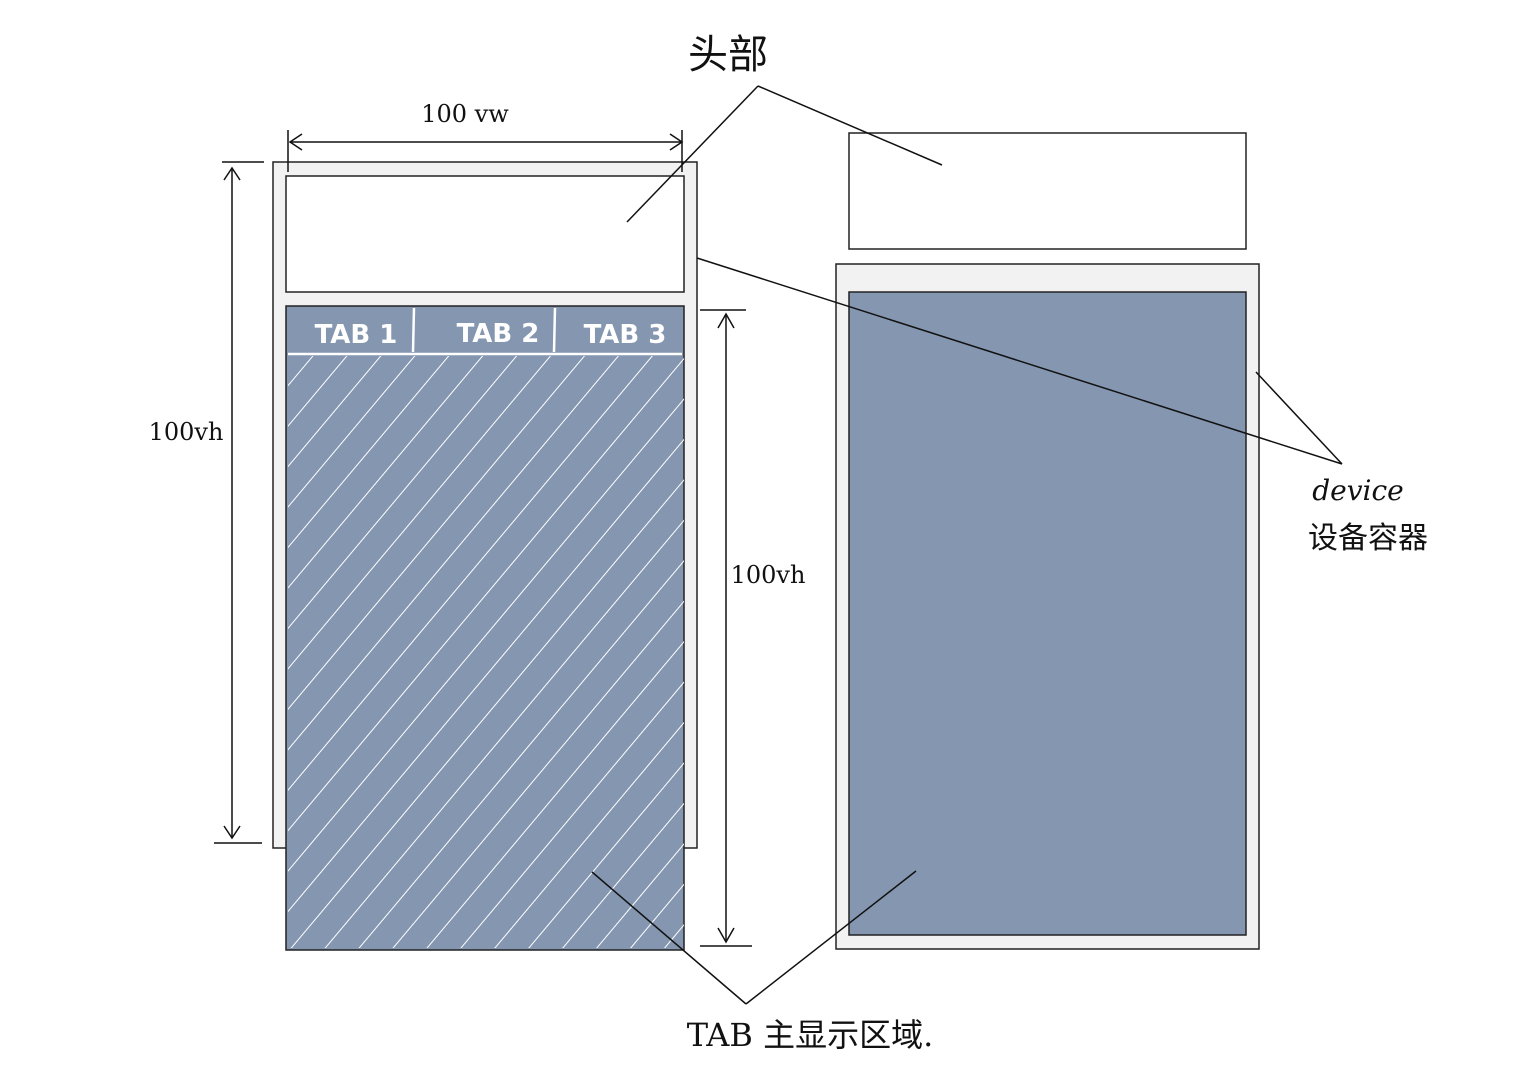 This screenshot has height=1084, width=1533. I want to click on header-pointer-right, so click(850, 125).